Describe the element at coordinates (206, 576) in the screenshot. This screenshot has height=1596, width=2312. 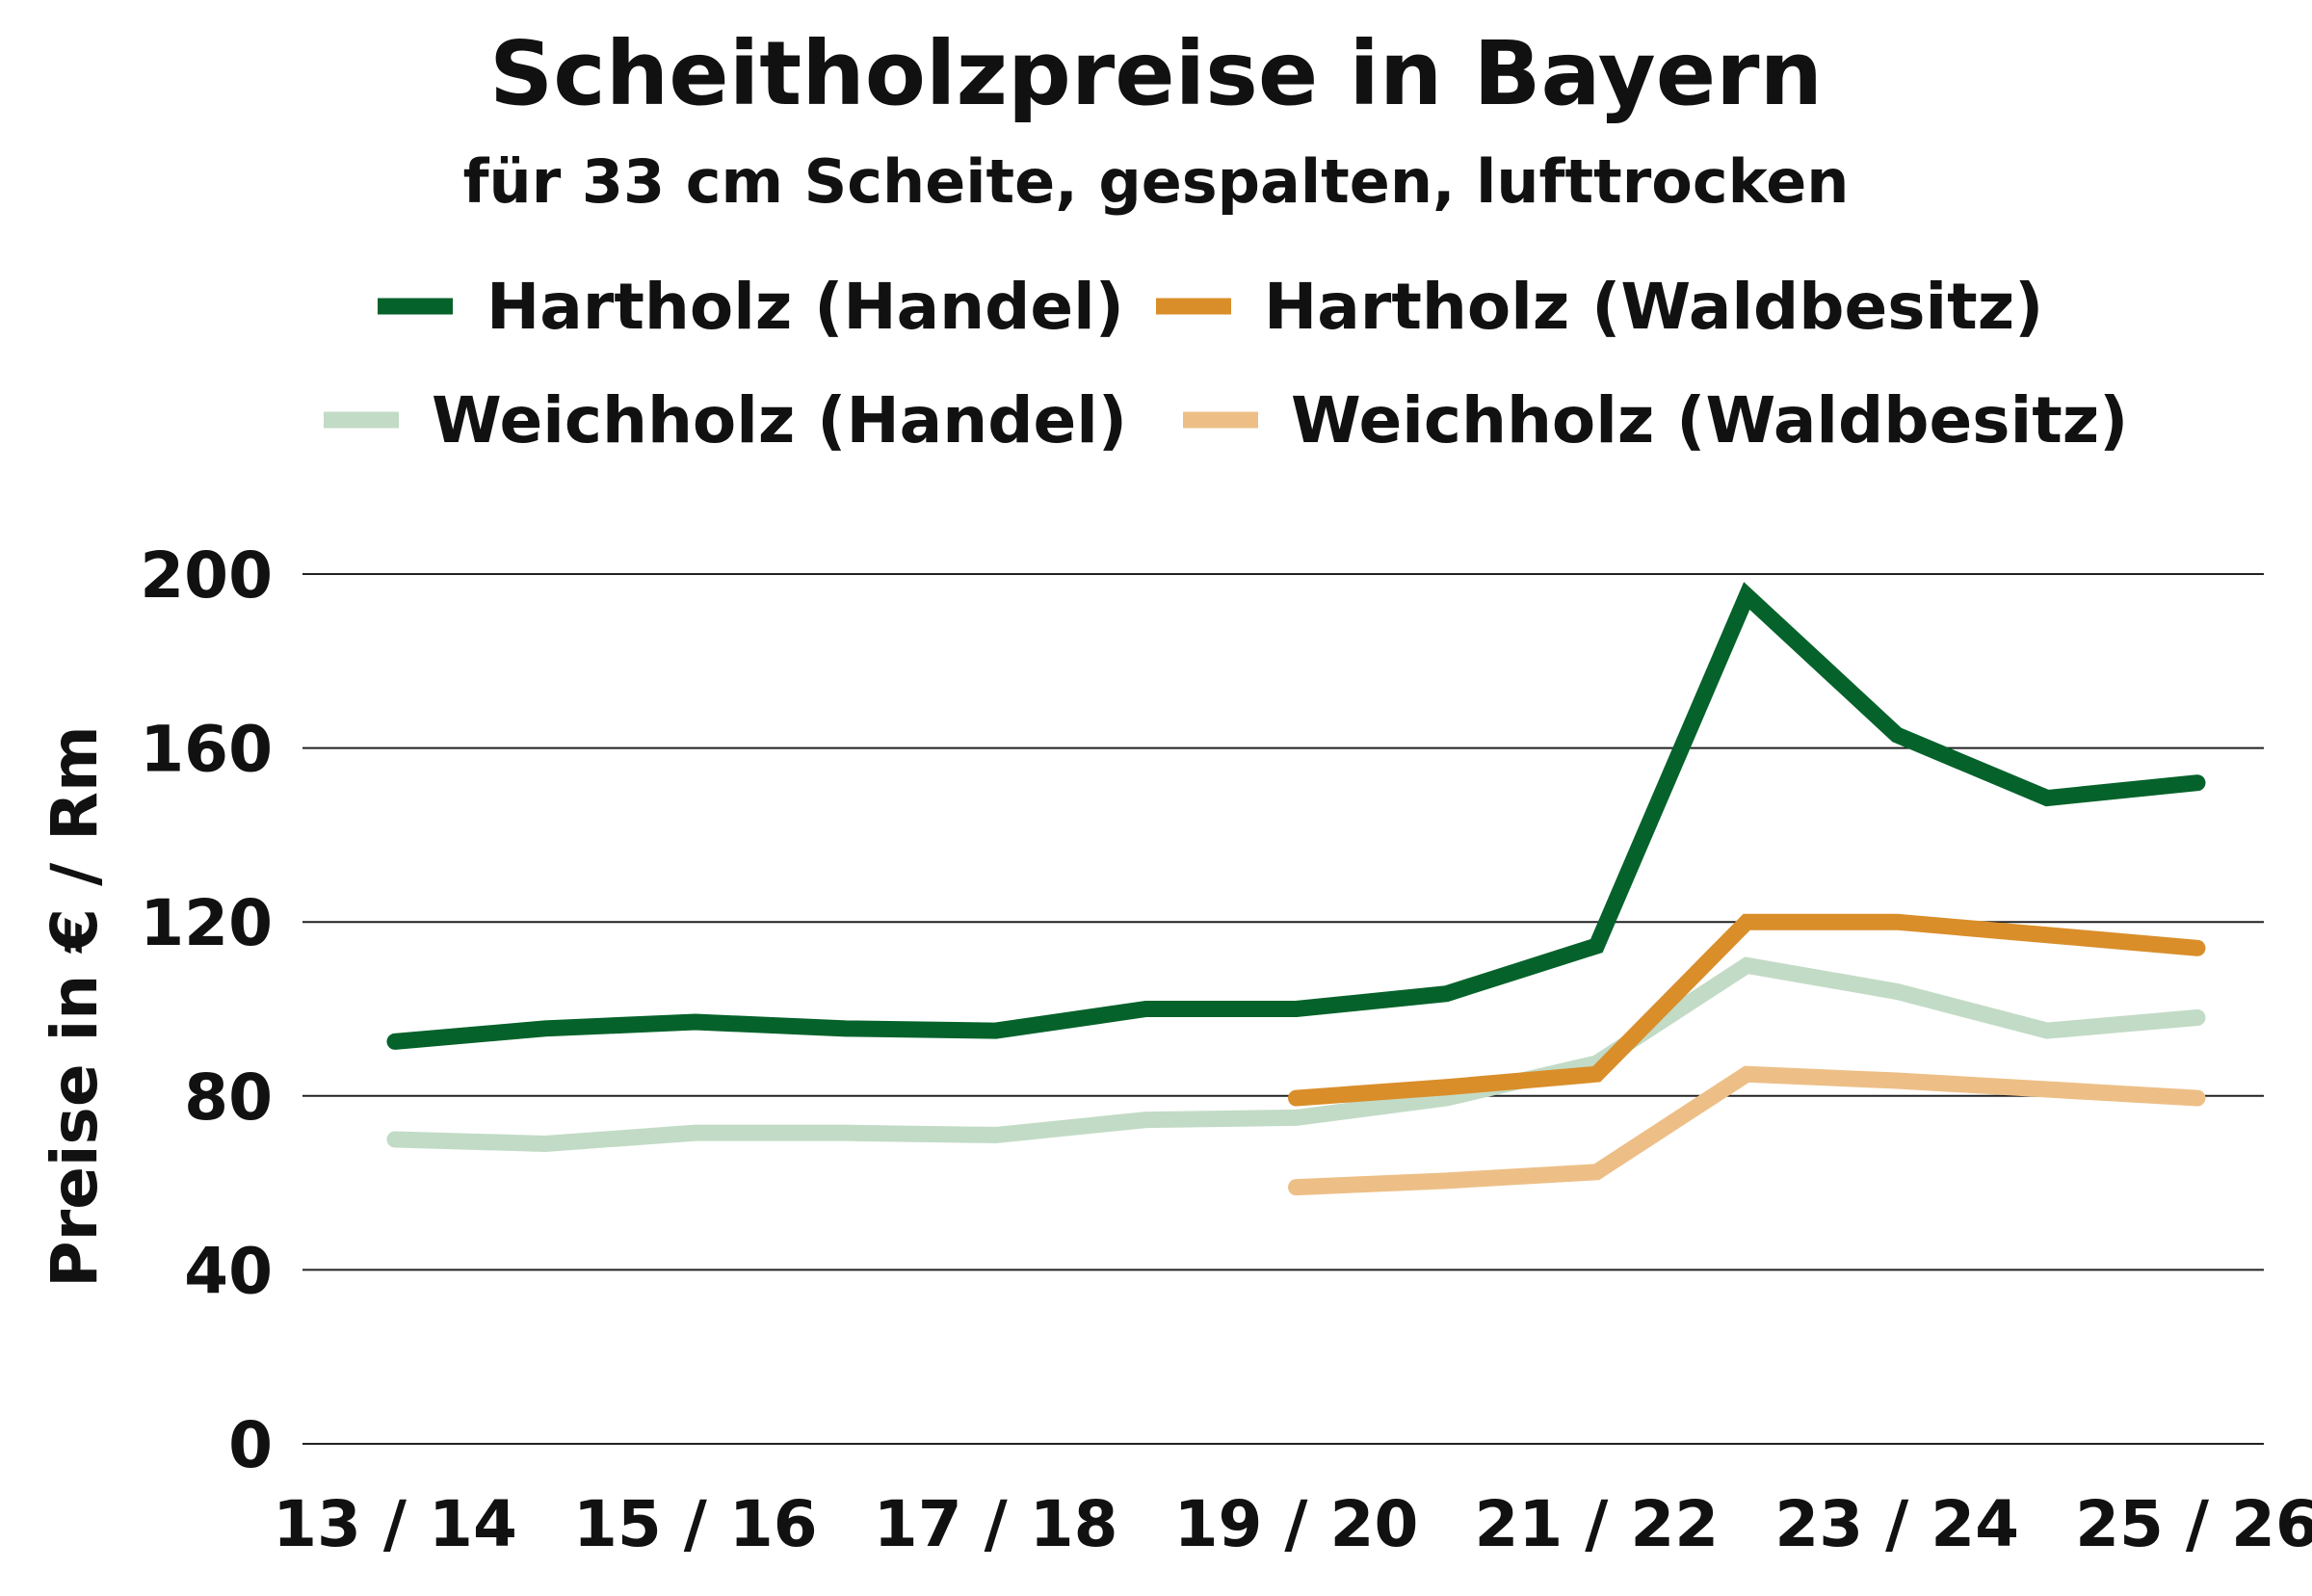
I see `y-tick-label: 200` at that location.